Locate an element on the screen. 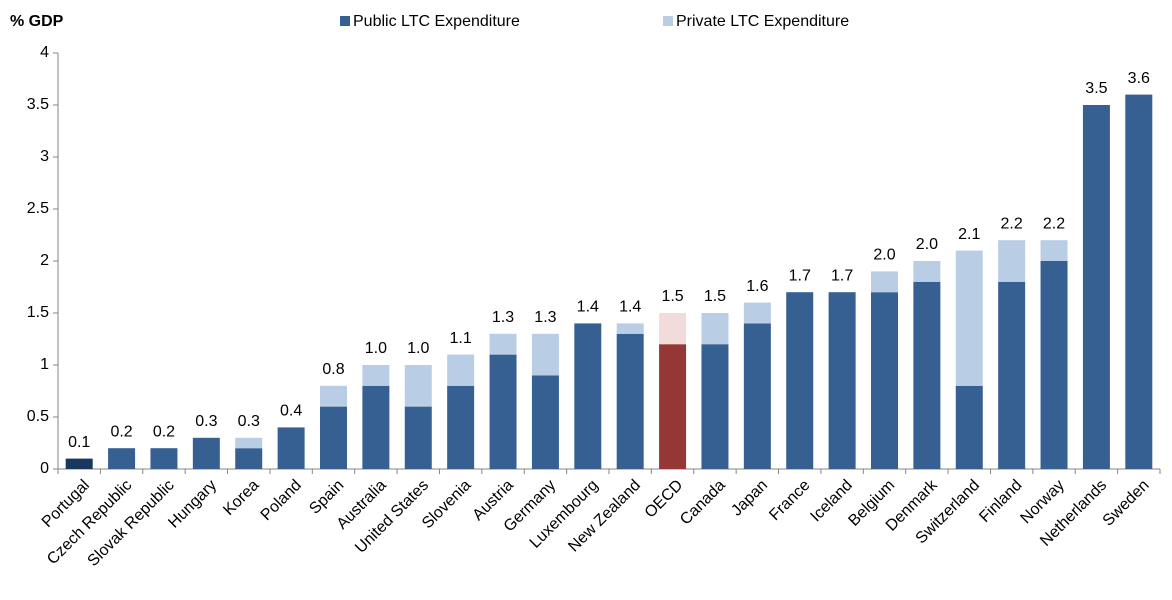  legend-label: Private LTC Expenditure is located at coordinates (762, 21).